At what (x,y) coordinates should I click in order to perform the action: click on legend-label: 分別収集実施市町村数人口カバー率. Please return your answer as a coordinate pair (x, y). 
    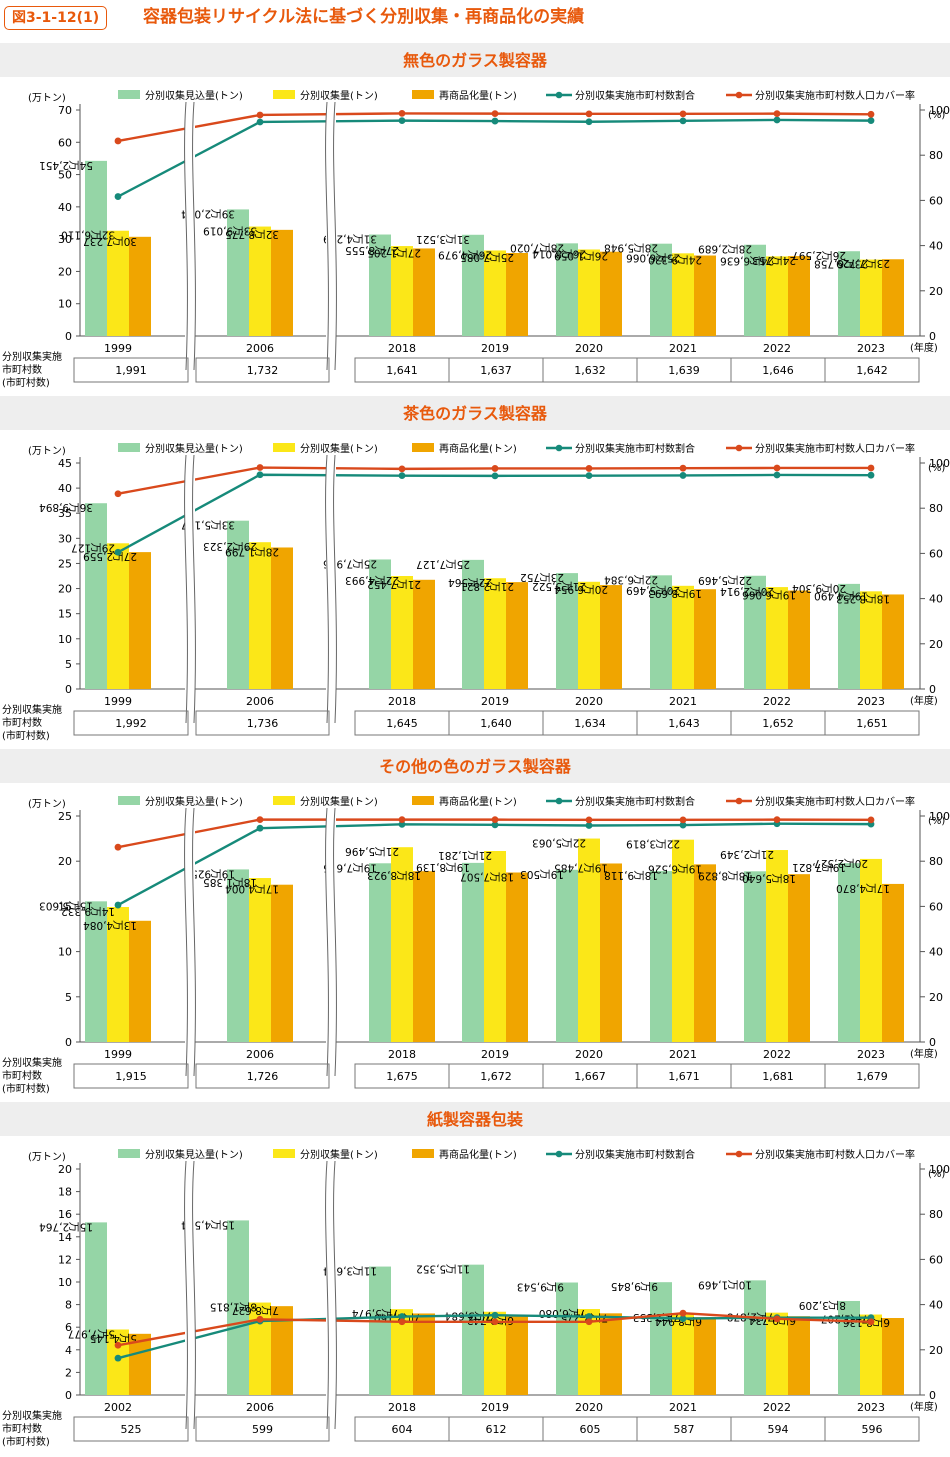
    Looking at the image, I should click on (835, 448).